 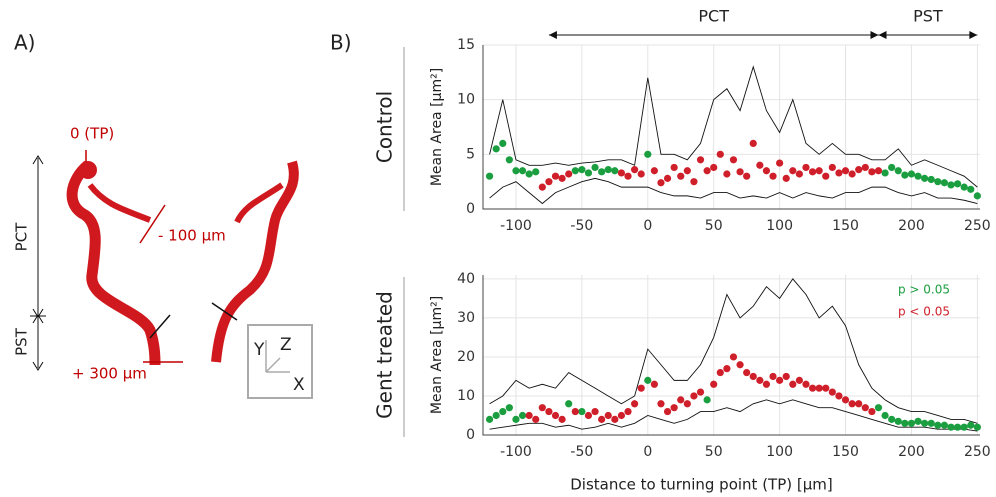 I want to click on axis-letter: Z, so click(x=286, y=345).